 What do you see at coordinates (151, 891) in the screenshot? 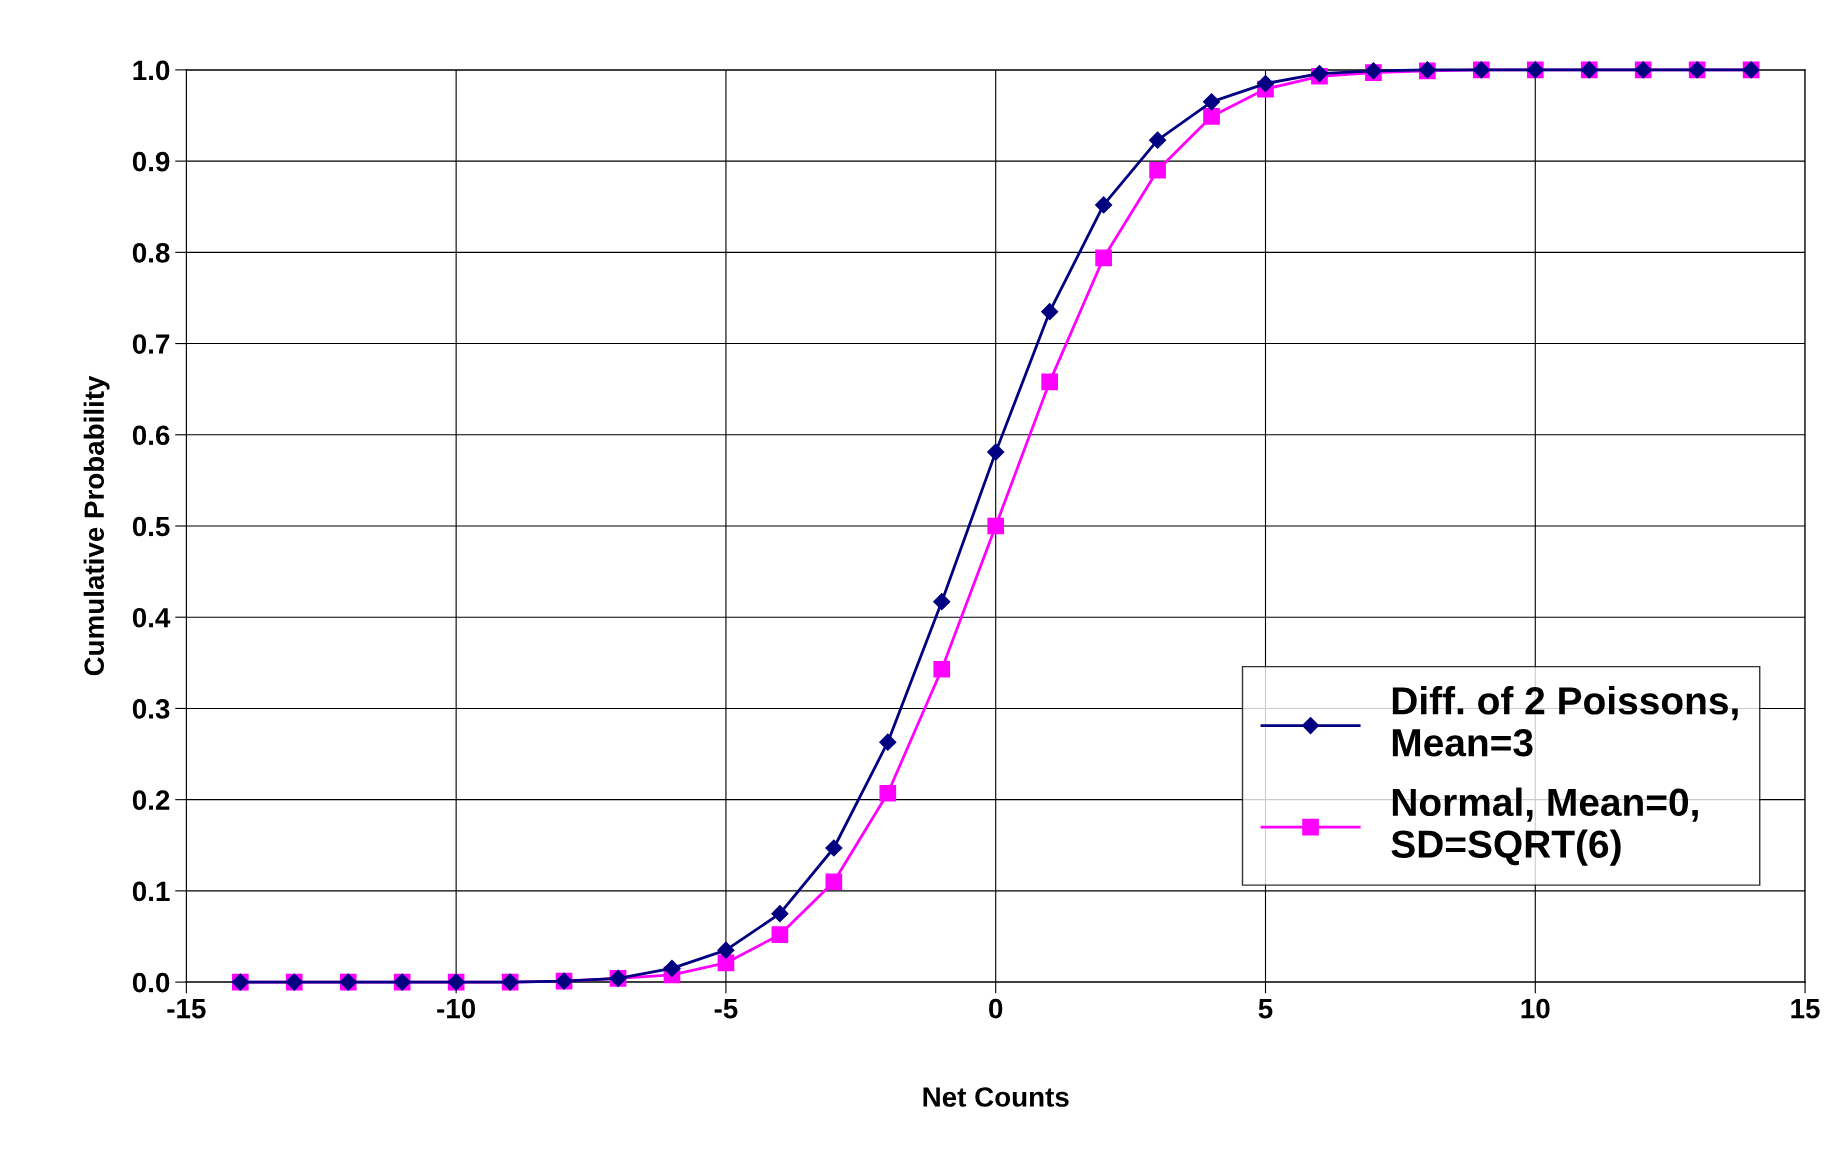
I see `y-tick-label: 0.1` at bounding box center [151, 891].